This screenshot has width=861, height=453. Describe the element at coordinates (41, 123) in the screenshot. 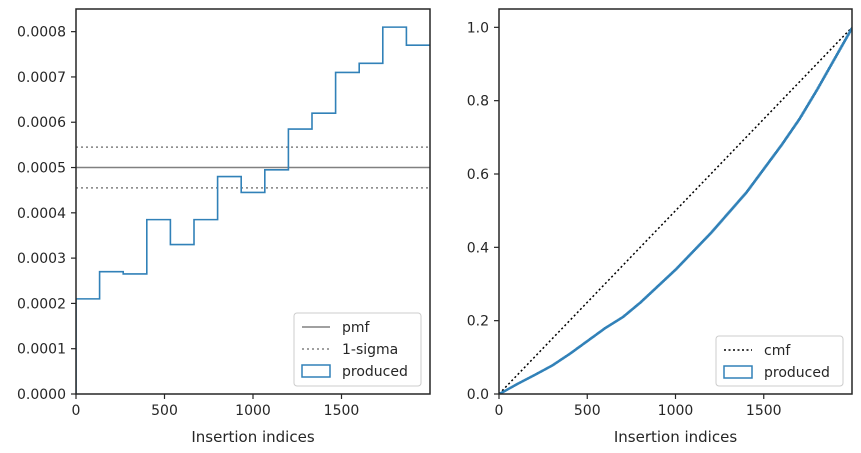

I see `y-tick-label: 0.0006` at that location.